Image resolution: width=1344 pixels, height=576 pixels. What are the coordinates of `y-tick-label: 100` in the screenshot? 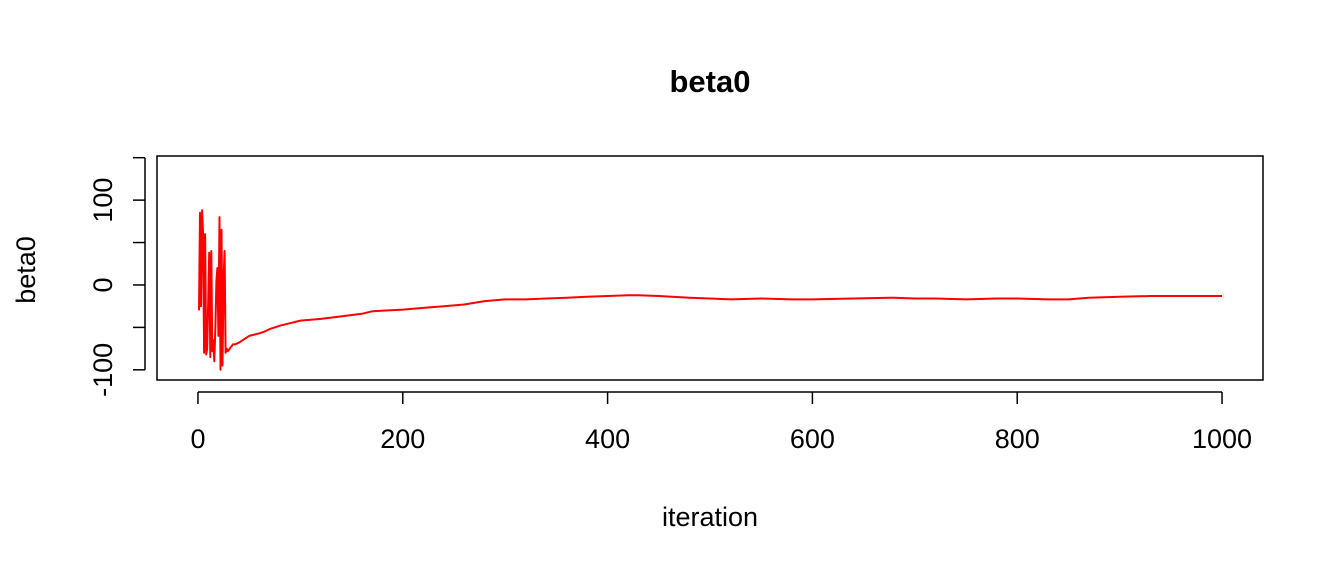 It's located at (103, 200).